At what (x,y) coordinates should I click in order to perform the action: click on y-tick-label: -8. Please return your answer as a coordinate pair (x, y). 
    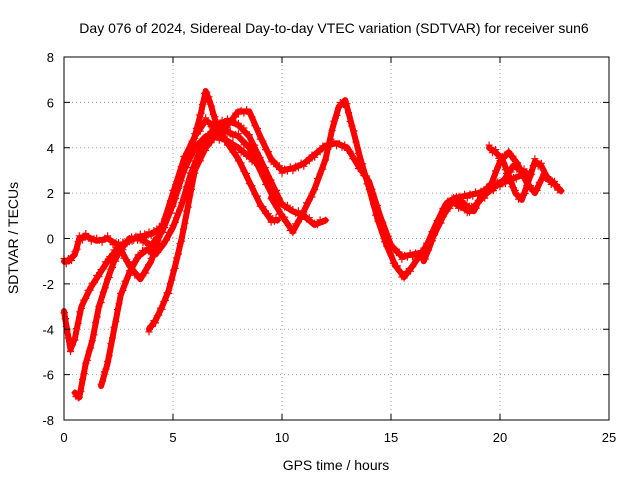
    Looking at the image, I should click on (48, 420).